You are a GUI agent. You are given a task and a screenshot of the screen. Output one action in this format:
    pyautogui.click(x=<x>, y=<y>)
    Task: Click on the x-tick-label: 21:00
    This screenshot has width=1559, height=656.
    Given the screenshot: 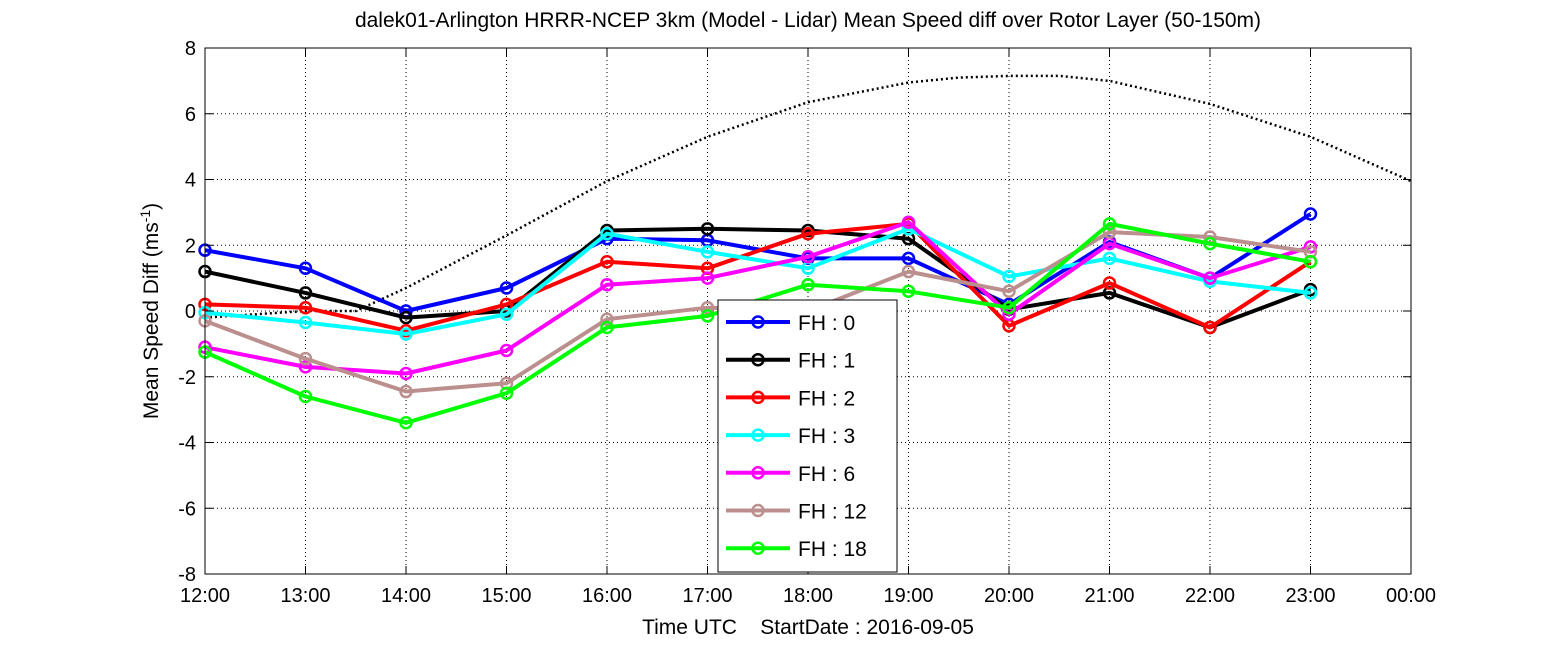 What is the action you would take?
    pyautogui.click(x=1109, y=596)
    